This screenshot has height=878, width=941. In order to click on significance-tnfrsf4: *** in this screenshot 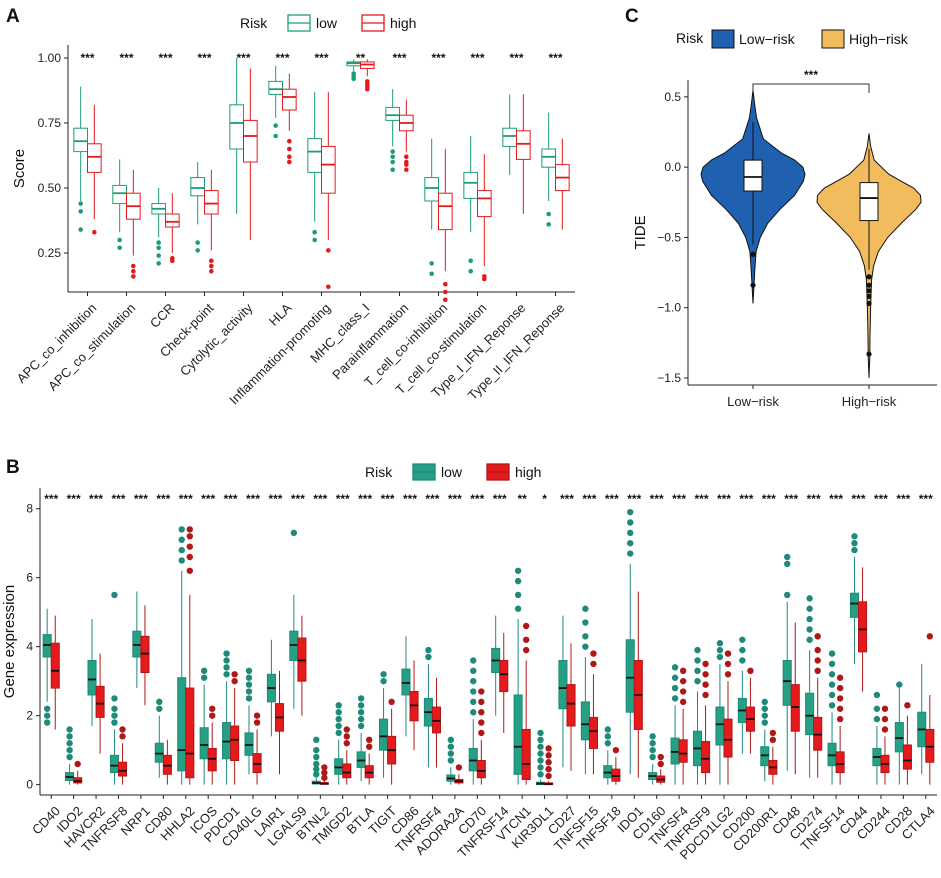, I will do `click(432, 499)`.